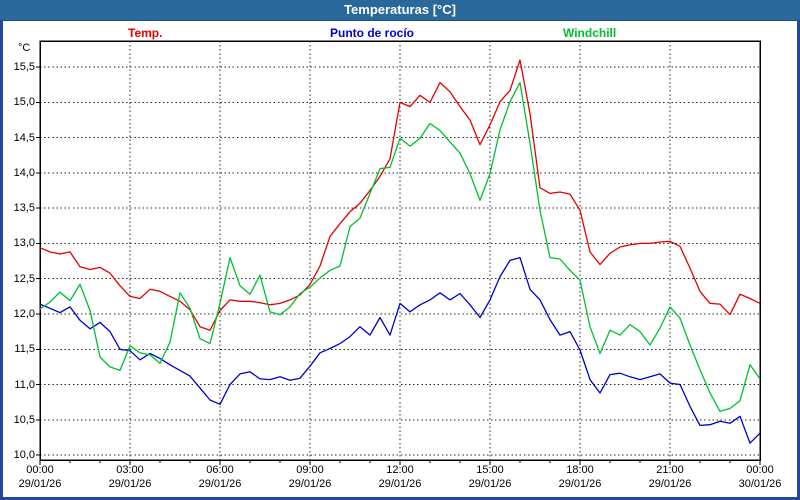 This screenshot has height=500, width=800. Describe the element at coordinates (590, 33) in the screenshot. I see `legend-item-windchill: Windchill` at that location.